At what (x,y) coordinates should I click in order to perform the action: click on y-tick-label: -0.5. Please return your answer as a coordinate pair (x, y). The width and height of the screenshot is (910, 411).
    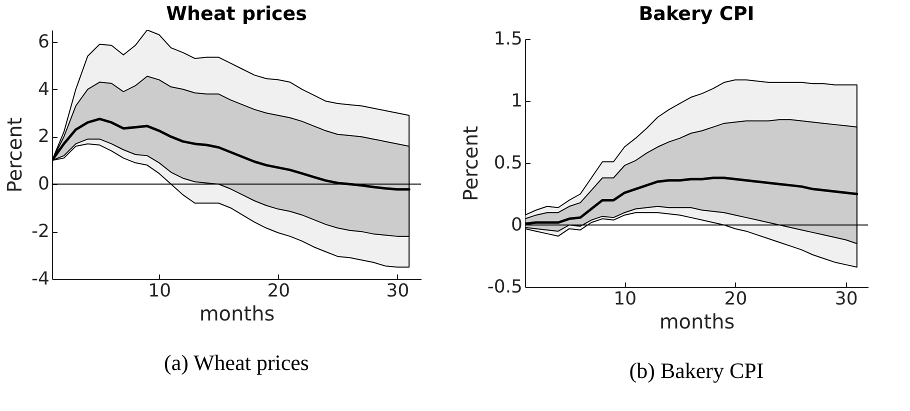
    Looking at the image, I should click on (504, 287).